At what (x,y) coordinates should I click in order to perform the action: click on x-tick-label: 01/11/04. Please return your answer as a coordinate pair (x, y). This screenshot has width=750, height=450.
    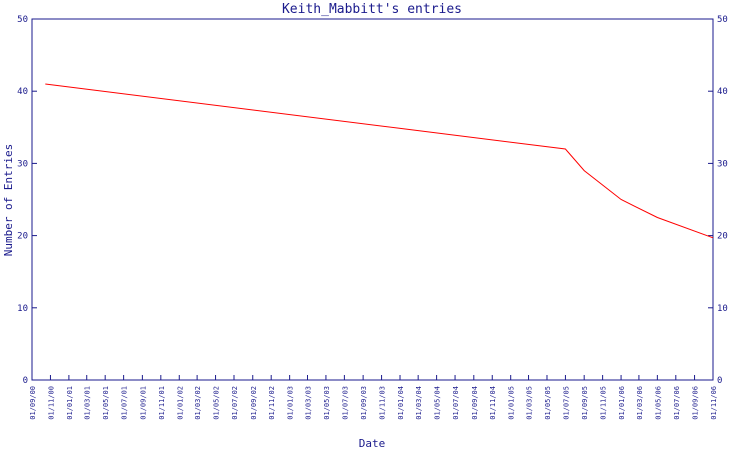
    Looking at the image, I should click on (493, 403).